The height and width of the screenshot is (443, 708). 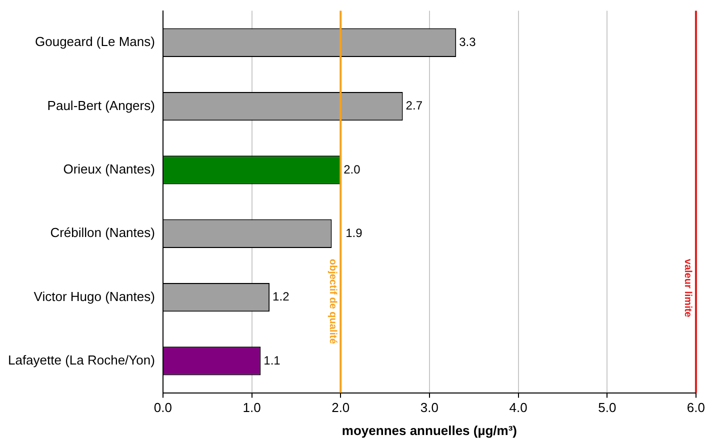 I want to click on data-label: 1.1, so click(x=272, y=360).